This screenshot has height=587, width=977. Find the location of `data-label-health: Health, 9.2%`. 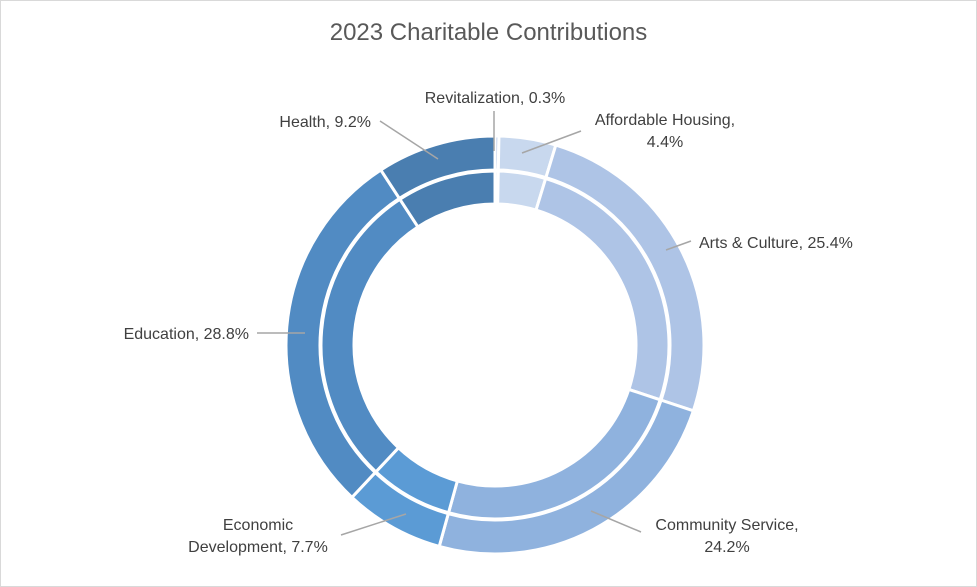

data-label-health: Health, 9.2% is located at coordinates (325, 122).